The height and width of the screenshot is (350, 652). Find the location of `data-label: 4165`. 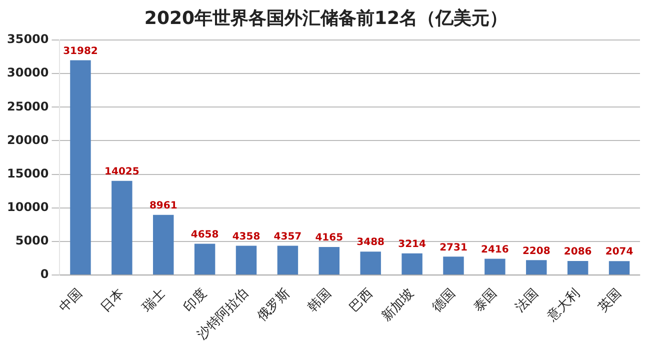

data-label: 4165 is located at coordinates (329, 238).